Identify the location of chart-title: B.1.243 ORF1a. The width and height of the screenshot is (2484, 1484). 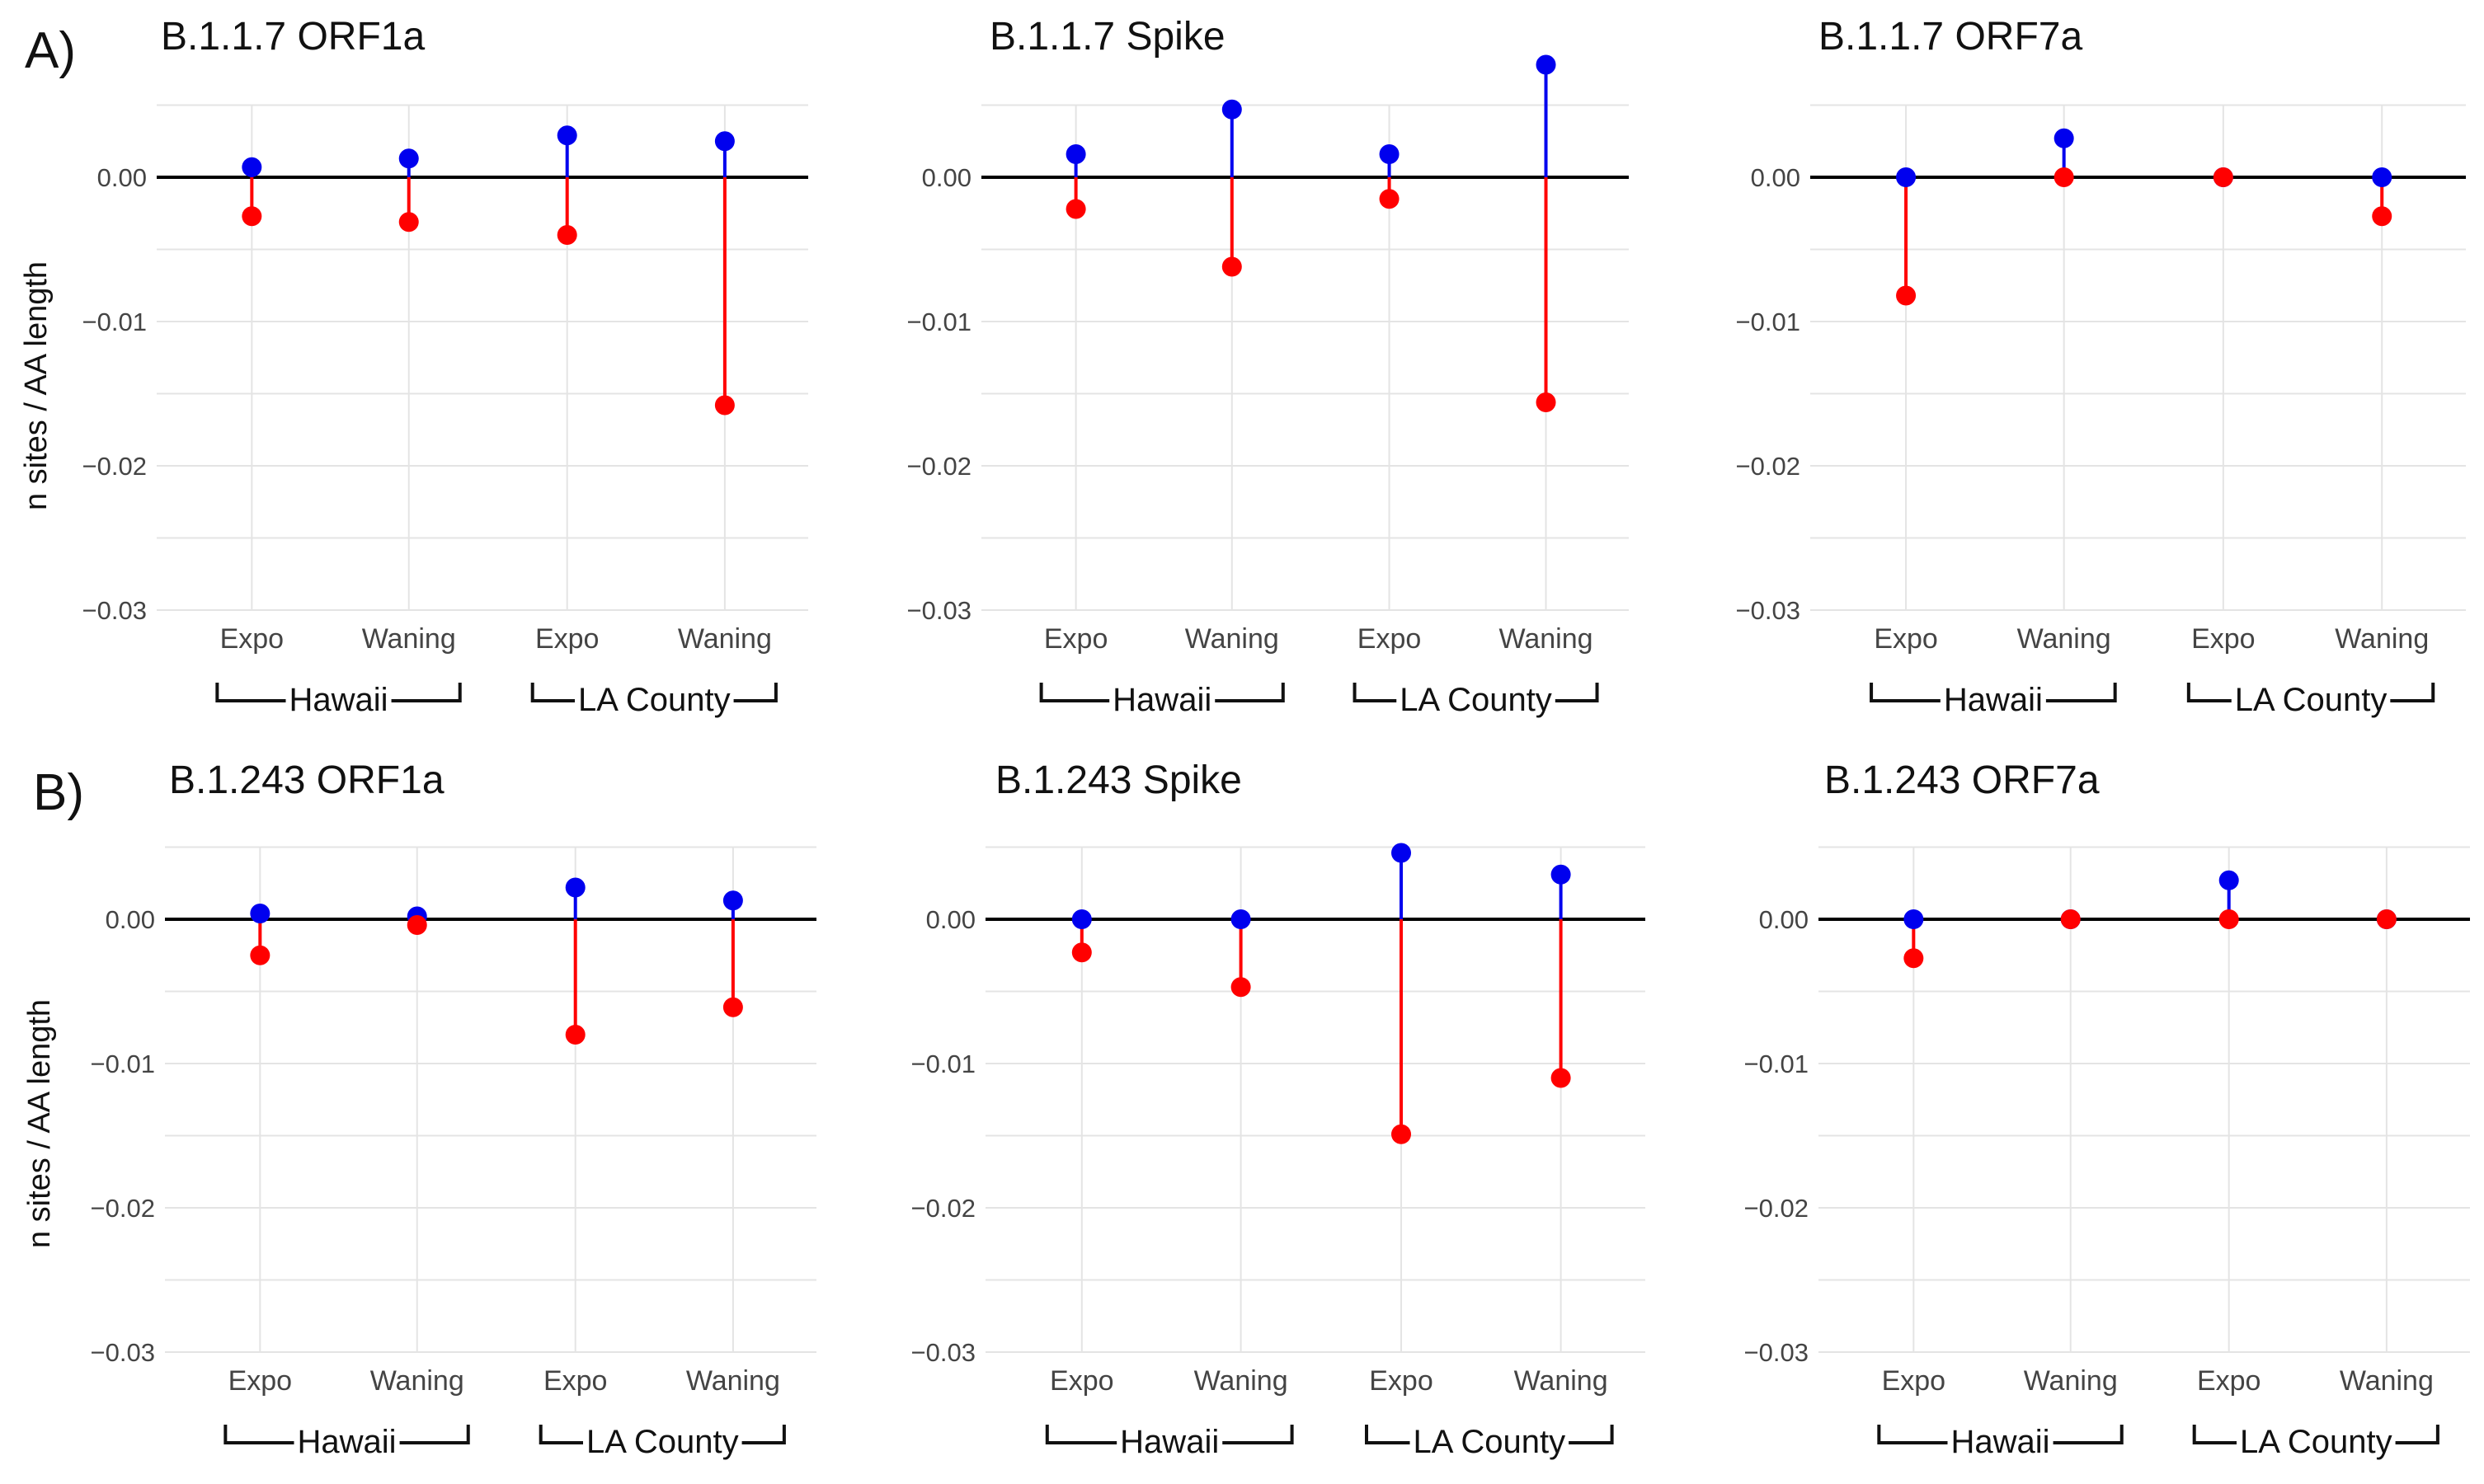
(307, 780).